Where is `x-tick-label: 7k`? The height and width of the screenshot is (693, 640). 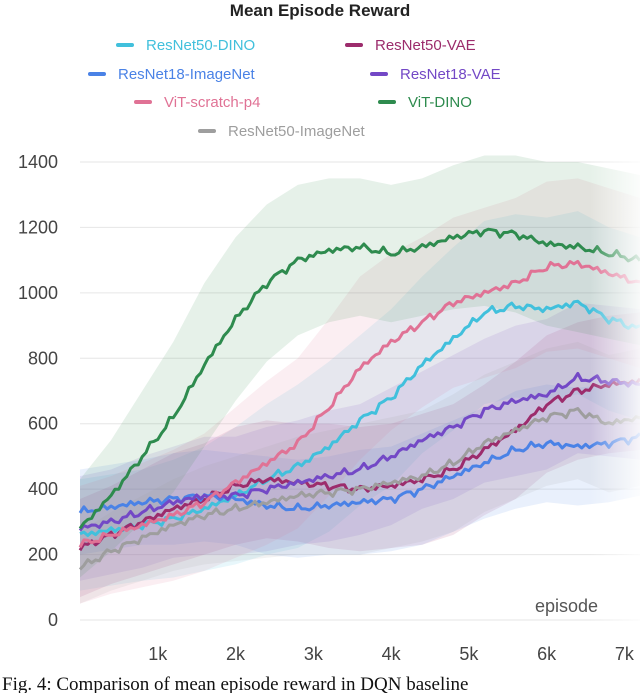
x-tick-label: 7k is located at coordinates (625, 654).